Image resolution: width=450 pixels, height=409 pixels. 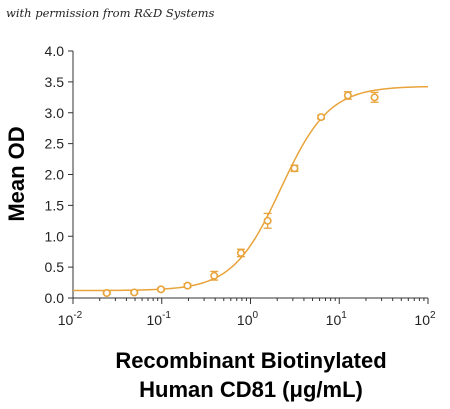 I want to click on y-tick-label: 2.0, so click(x=55, y=175).